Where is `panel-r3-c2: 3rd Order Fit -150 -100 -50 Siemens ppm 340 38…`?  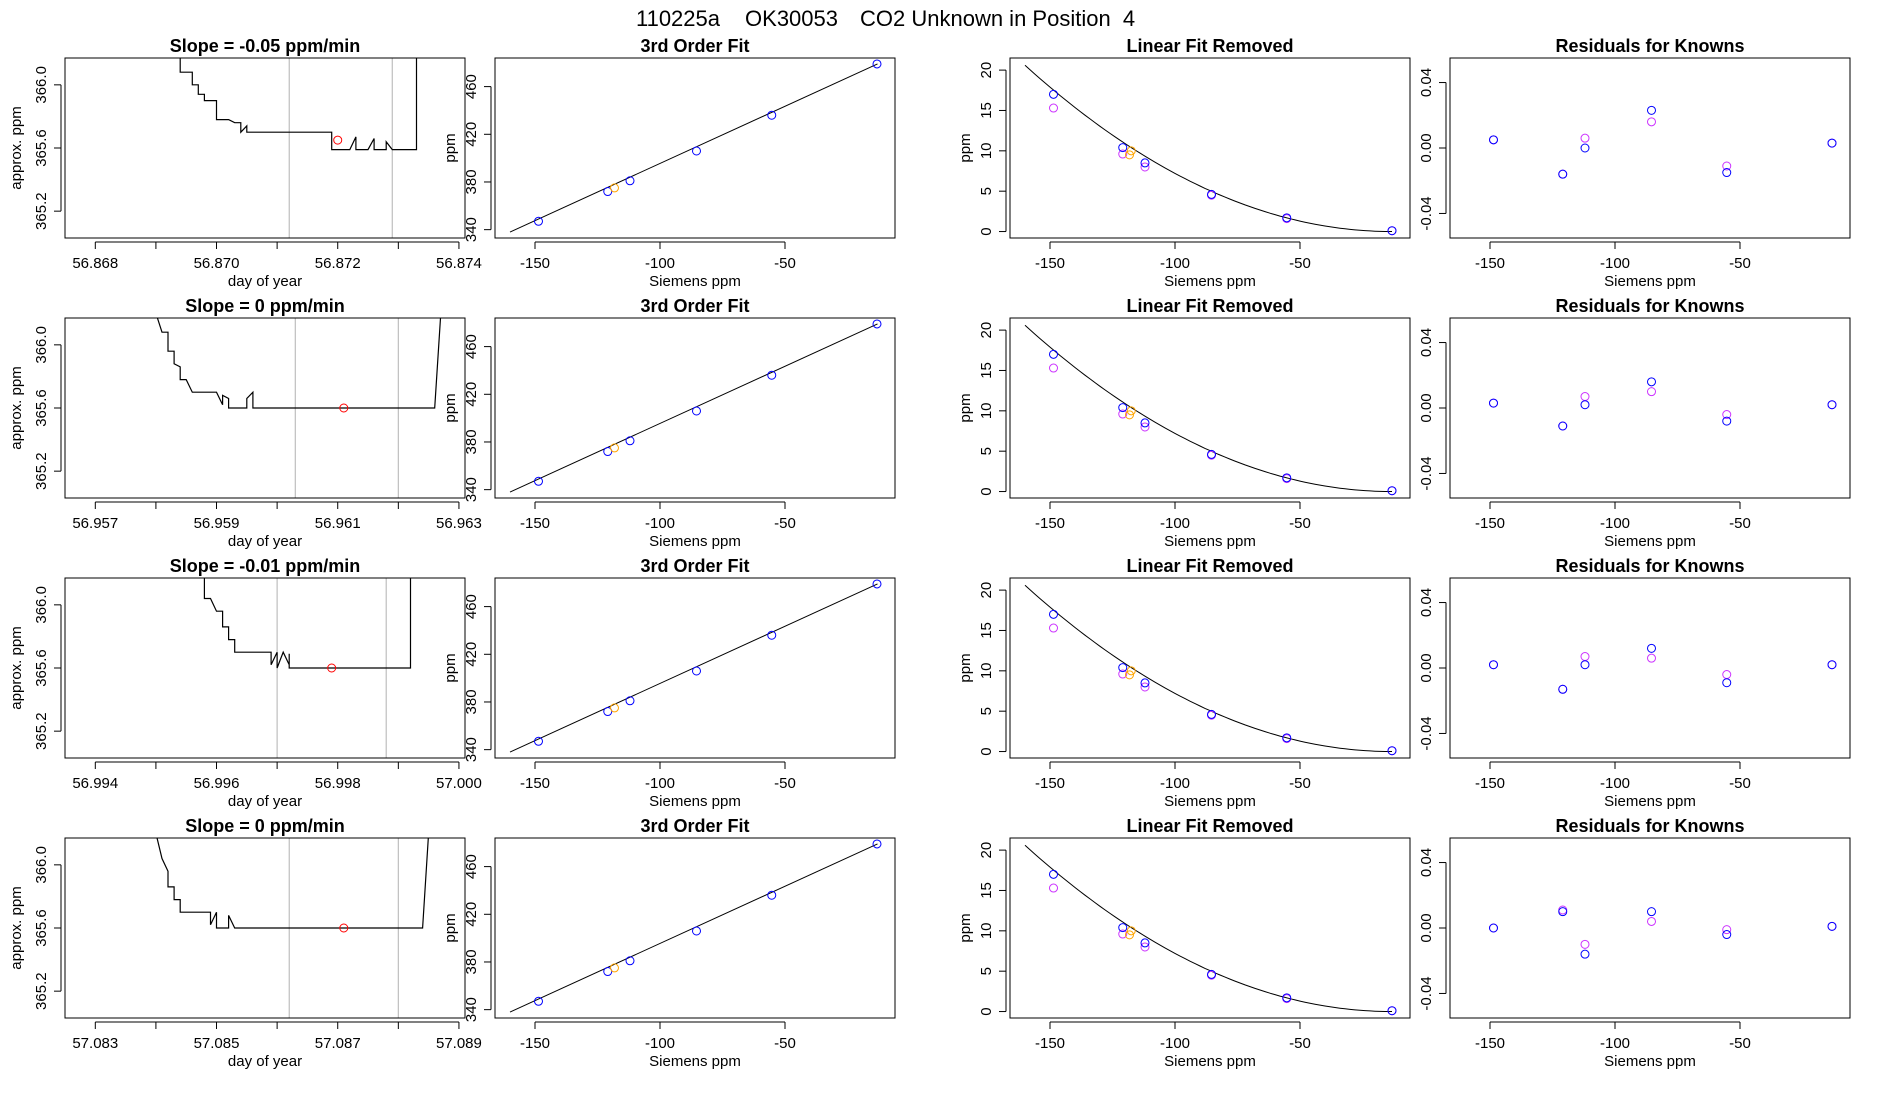 panel-r3-c2: 3rd Order Fit -150 -100 -50 Siemens ppm 340 38… is located at coordinates (669, 683).